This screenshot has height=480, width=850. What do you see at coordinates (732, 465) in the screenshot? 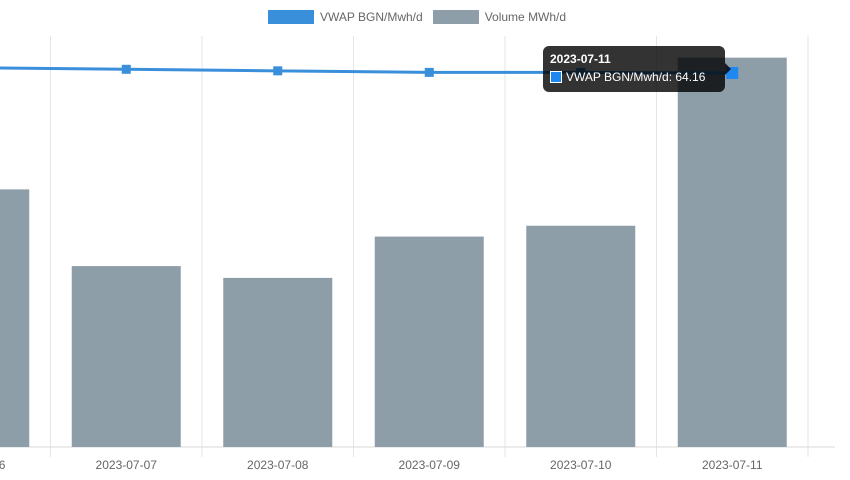
I see `x-tick-label-2023-07-11: 2023-07-11` at bounding box center [732, 465].